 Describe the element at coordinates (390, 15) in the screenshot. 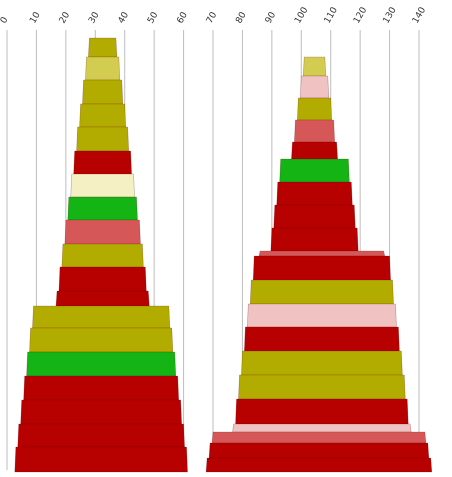

I see `tick-label: 130` at that location.